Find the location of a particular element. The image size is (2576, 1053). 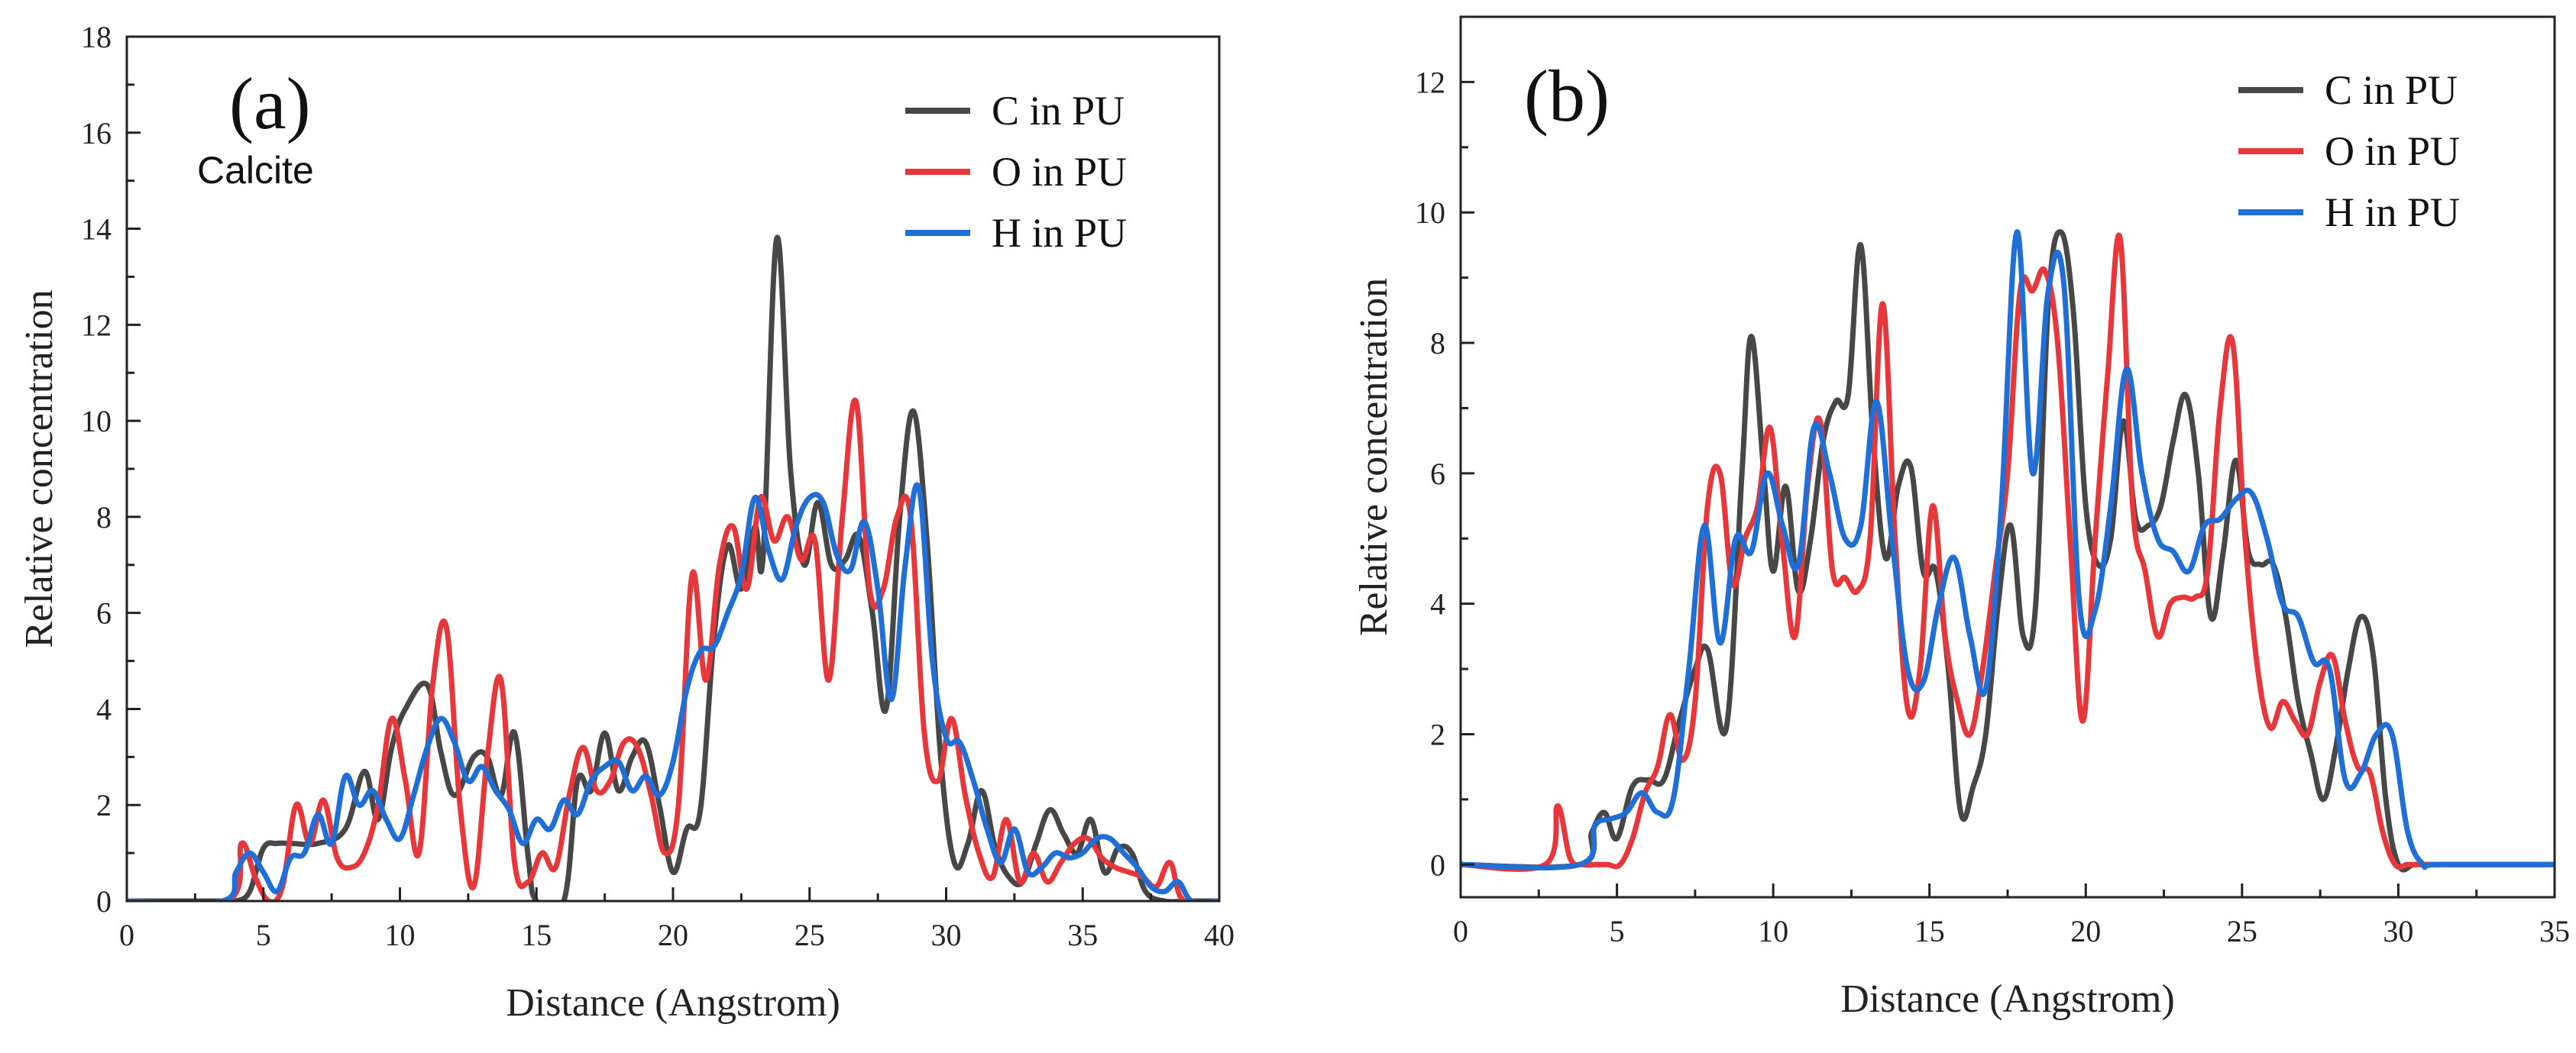

panel-sublabel: Calcite is located at coordinates (255, 170).